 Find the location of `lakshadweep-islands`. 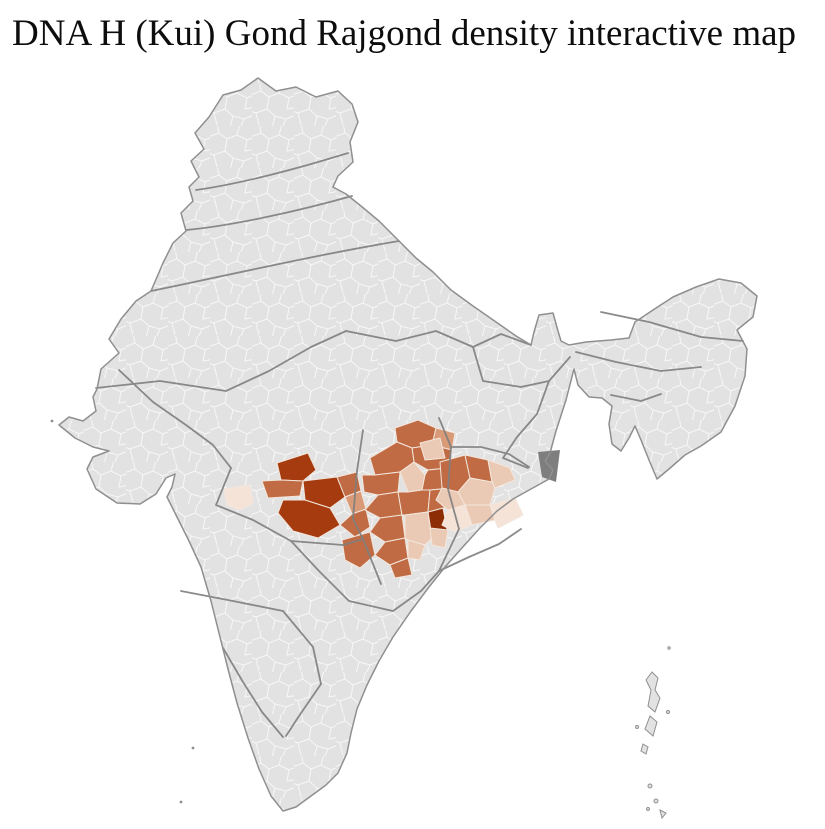

lakshadweep-islands is located at coordinates (122, 611).